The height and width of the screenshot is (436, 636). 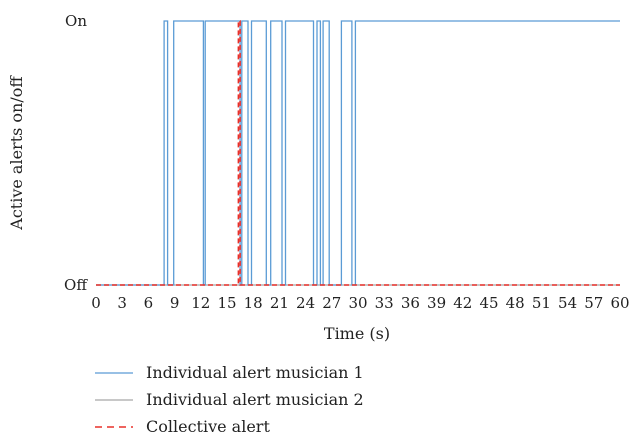 What do you see at coordinates (208, 426) in the screenshot?
I see `legend-label-3: Collective alert` at bounding box center [208, 426].